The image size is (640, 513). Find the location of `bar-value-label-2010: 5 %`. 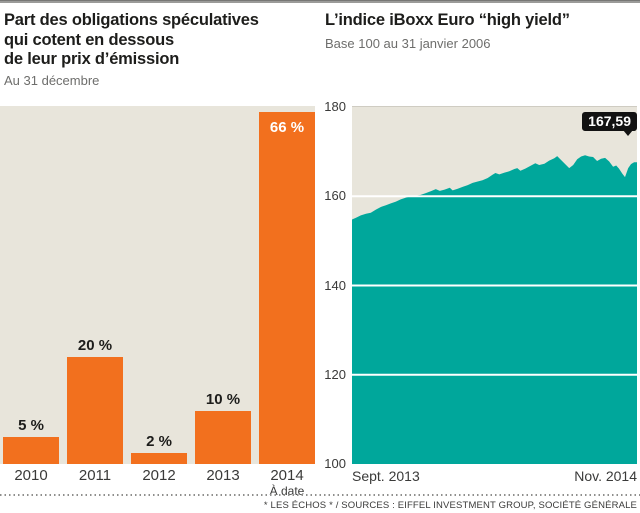

bar-value-label-2010: 5 % is located at coordinates (31, 425).